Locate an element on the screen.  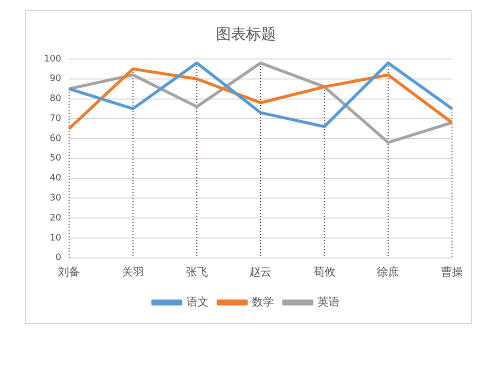
y-tick-label: 0 is located at coordinates (58, 258).